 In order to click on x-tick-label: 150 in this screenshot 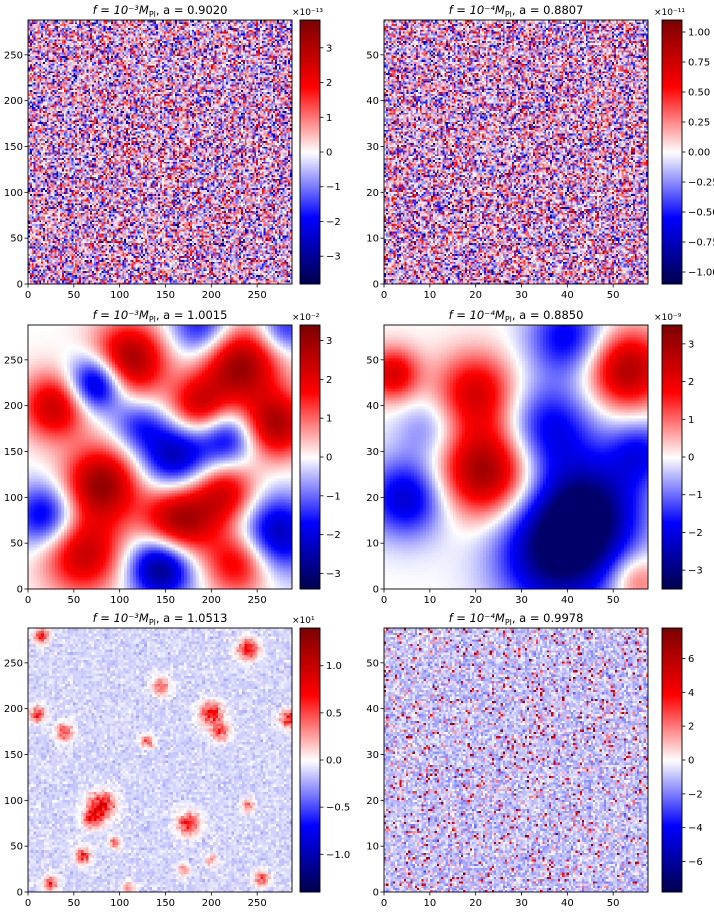, I will do `click(165, 295)`.